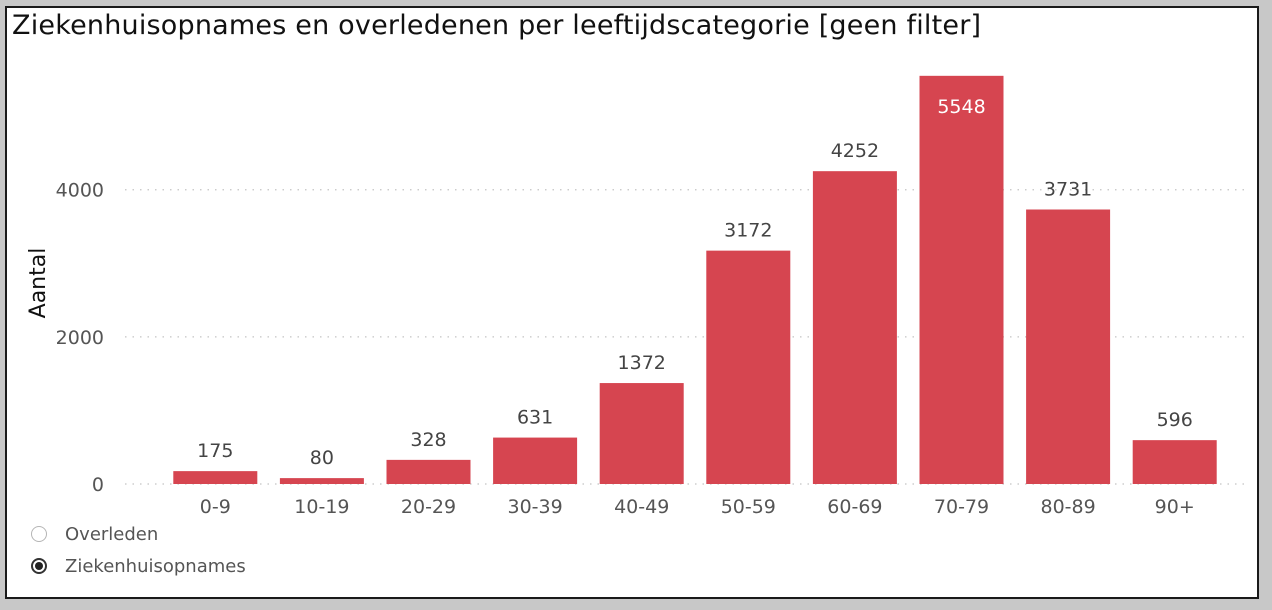  What do you see at coordinates (39, 534) in the screenshot?
I see `radio-unchecked-icon` at bounding box center [39, 534].